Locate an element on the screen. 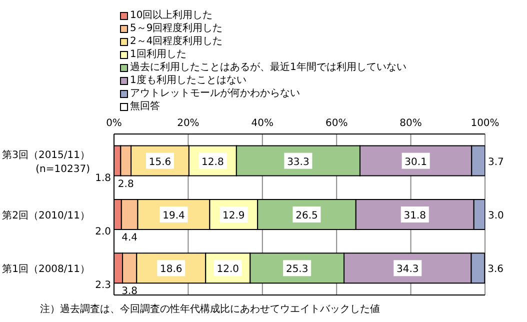 The image size is (527, 322). x-tick-label: 0% is located at coordinates (114, 123).